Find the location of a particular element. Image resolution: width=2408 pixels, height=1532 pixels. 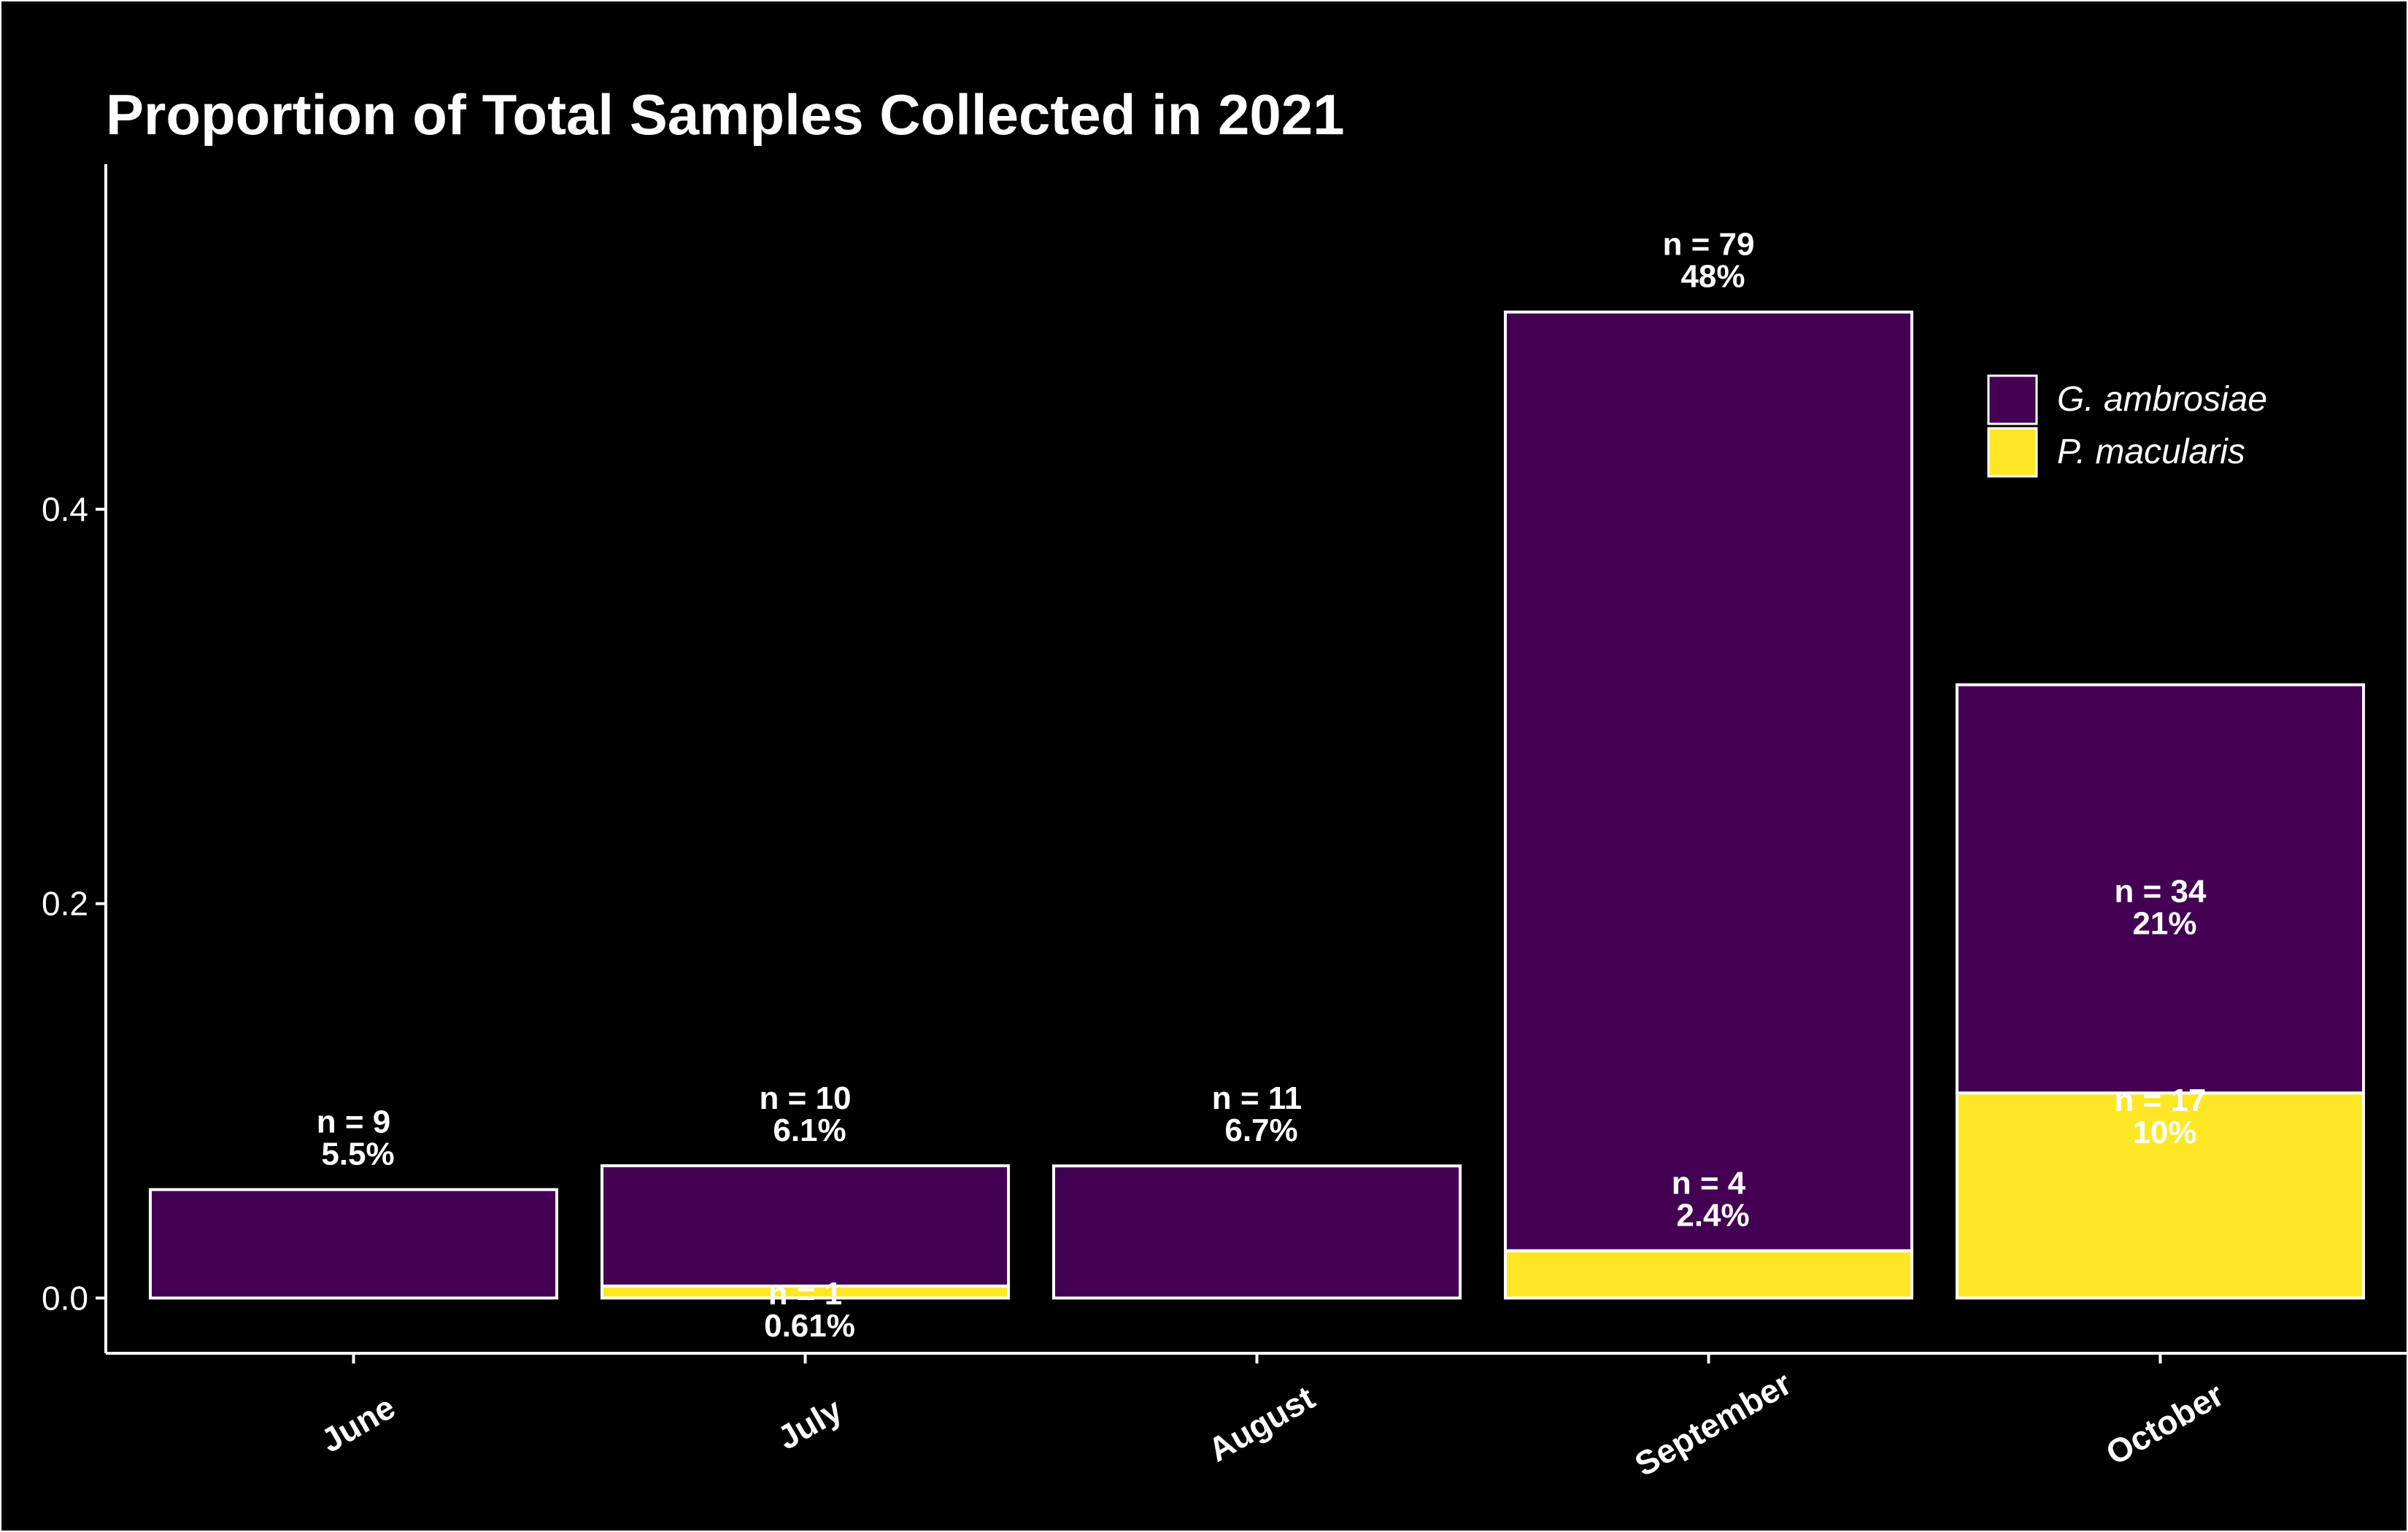

bar-september-g-ambrosiae is located at coordinates (1708, 782).